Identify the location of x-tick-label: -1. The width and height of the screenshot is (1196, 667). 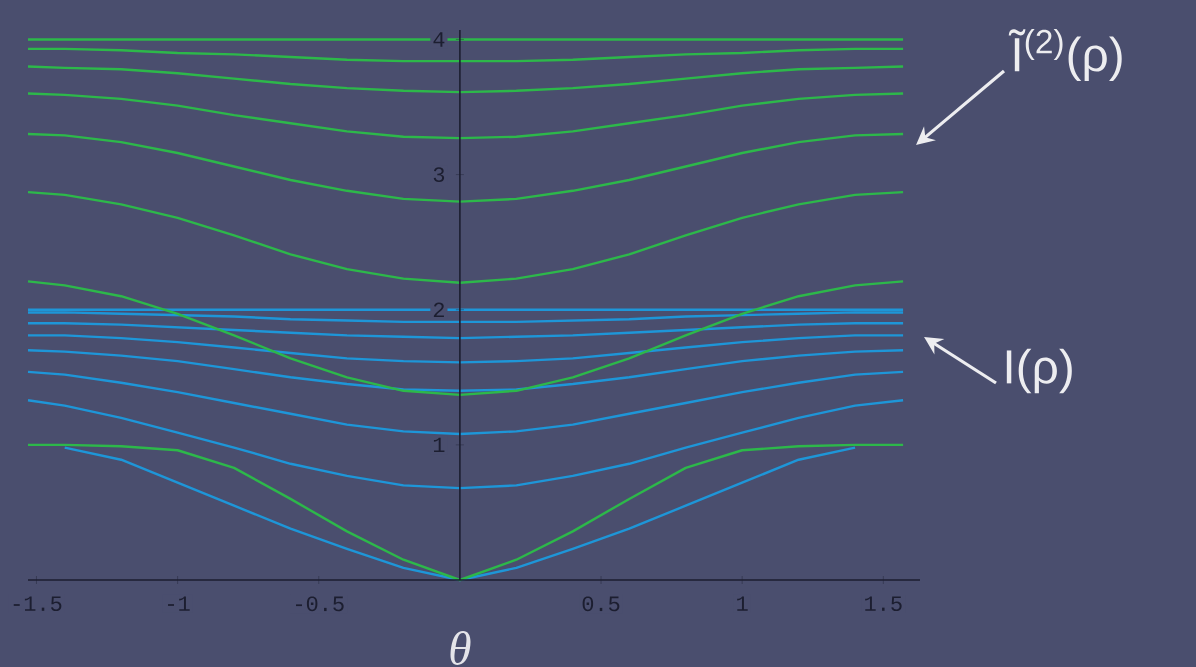
(179, 603).